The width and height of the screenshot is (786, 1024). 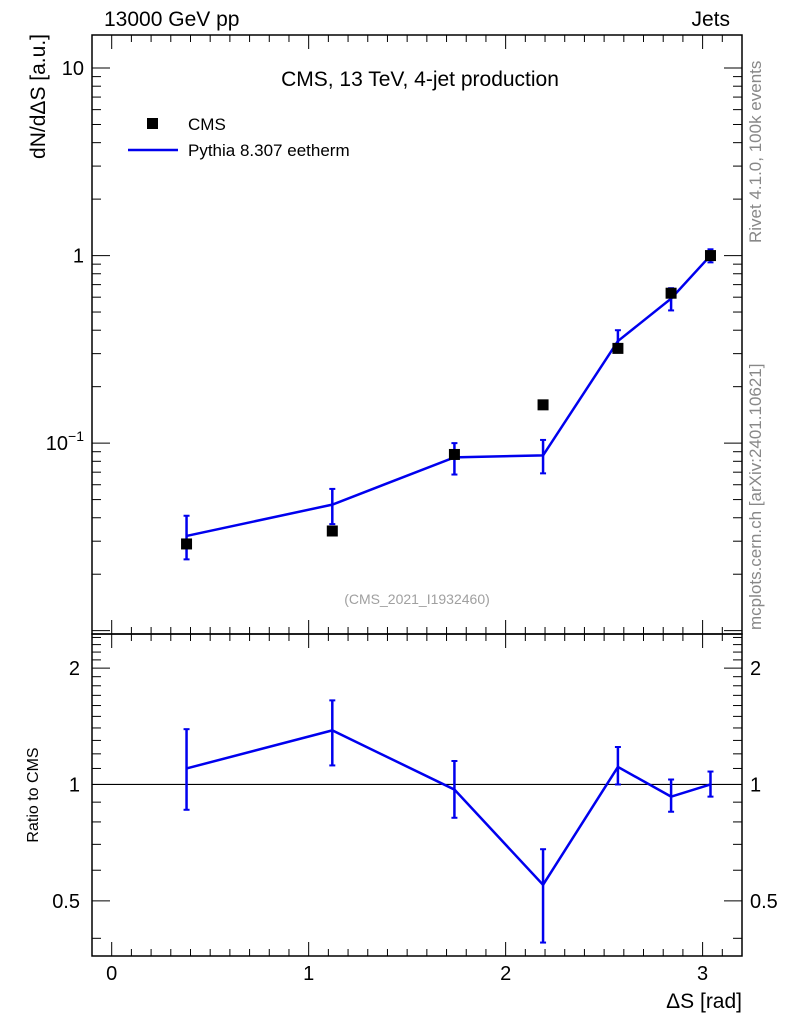 I want to click on y-tick-label-right: 0.5, so click(x=764, y=902).